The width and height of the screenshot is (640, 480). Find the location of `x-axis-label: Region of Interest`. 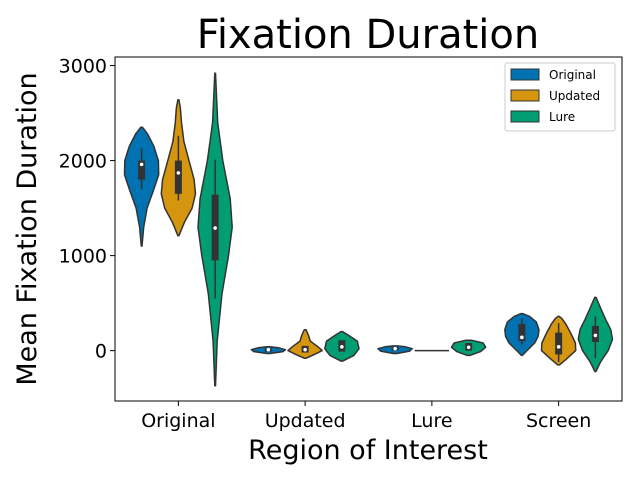

x-axis-label: Region of Interest is located at coordinates (368, 450).